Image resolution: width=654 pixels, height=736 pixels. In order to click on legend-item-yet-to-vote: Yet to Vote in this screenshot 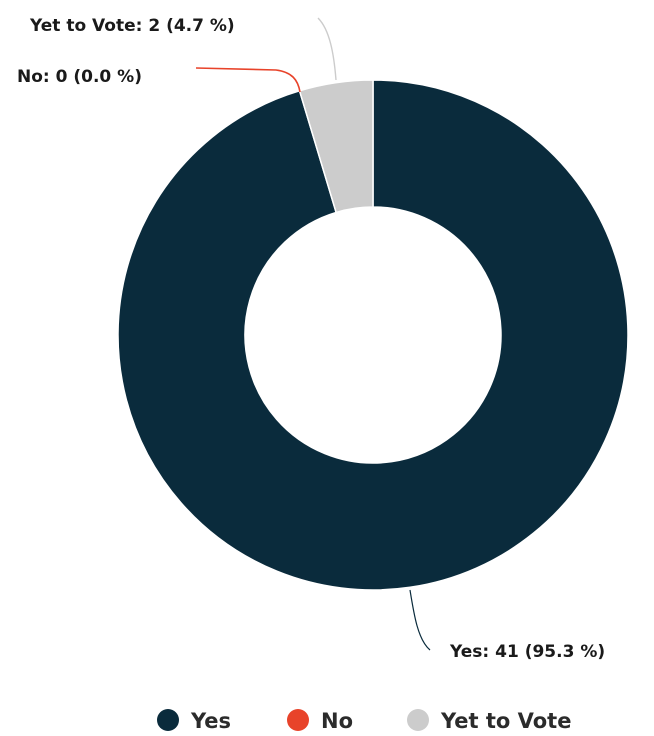, I will do `click(489, 721)`.